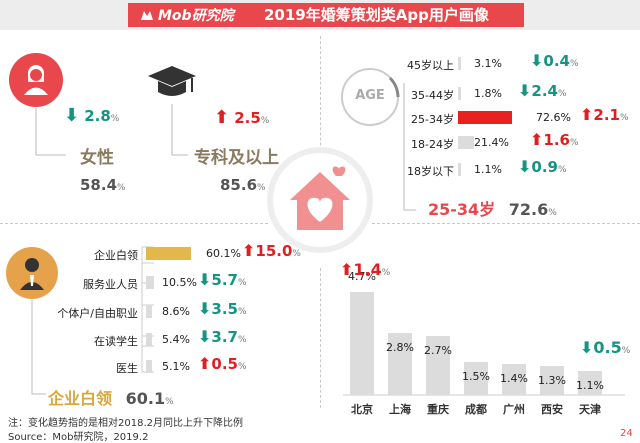 Image resolution: width=640 pixels, height=443 pixels. What do you see at coordinates (97, 158) in the screenshot?
I see `gender-label: 女性` at bounding box center [97, 158].